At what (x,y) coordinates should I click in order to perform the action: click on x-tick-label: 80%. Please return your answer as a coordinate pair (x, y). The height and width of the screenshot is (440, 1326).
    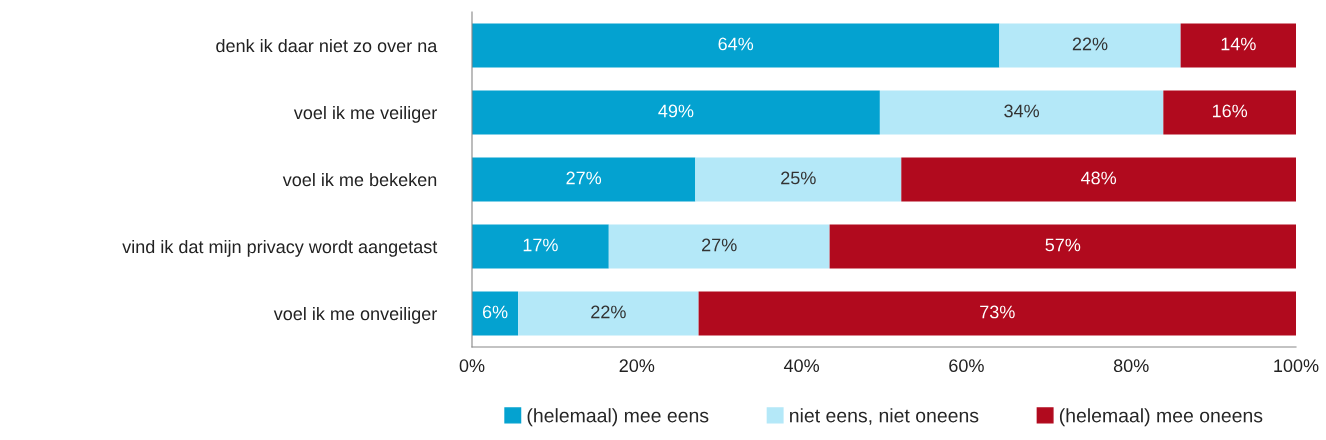
    Looking at the image, I should click on (1131, 366).